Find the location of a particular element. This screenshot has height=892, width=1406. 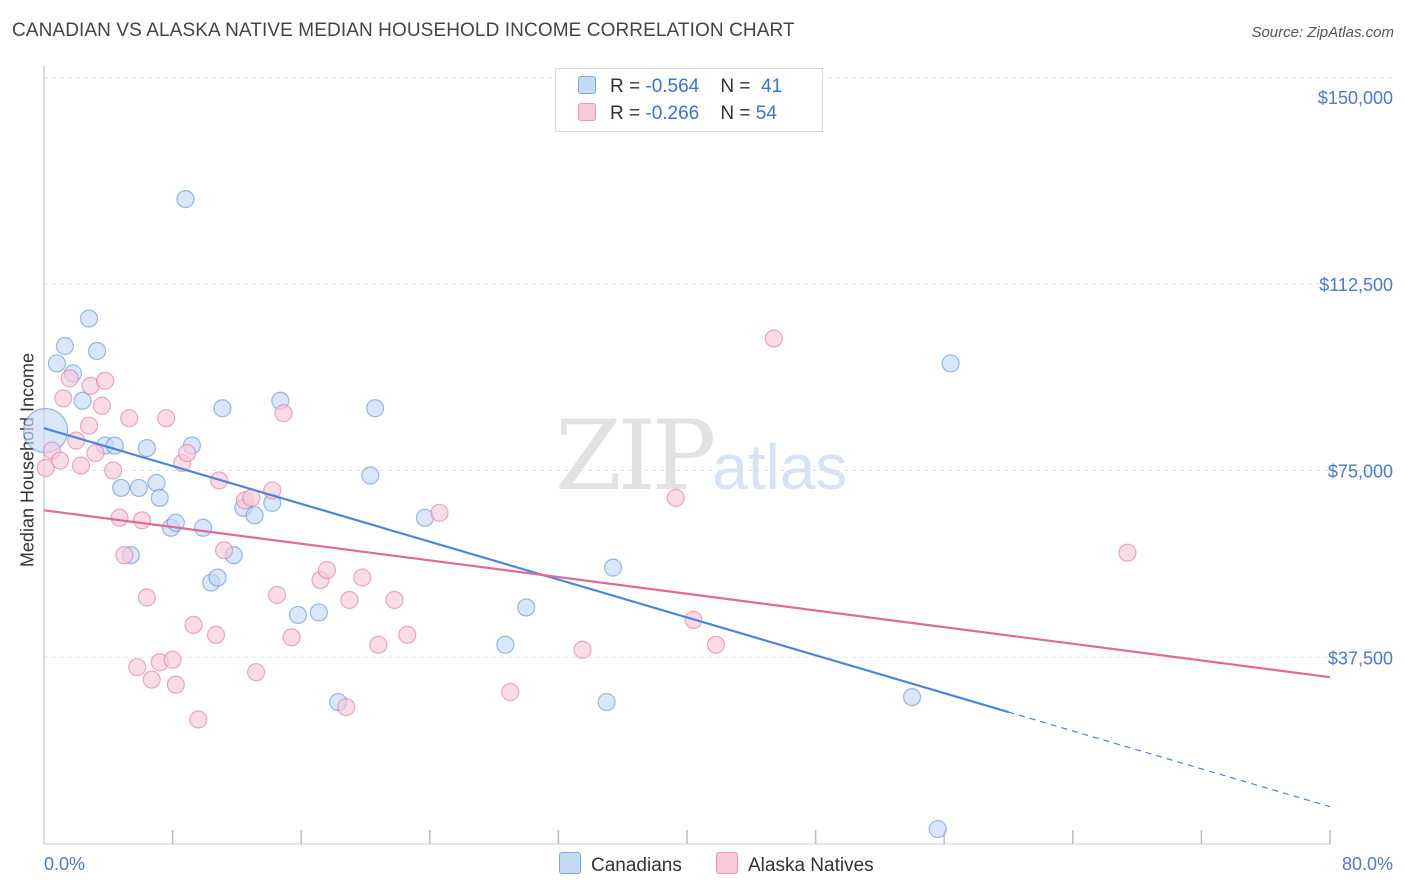

y-tick-label: $37,500 is located at coordinates (1360, 658).